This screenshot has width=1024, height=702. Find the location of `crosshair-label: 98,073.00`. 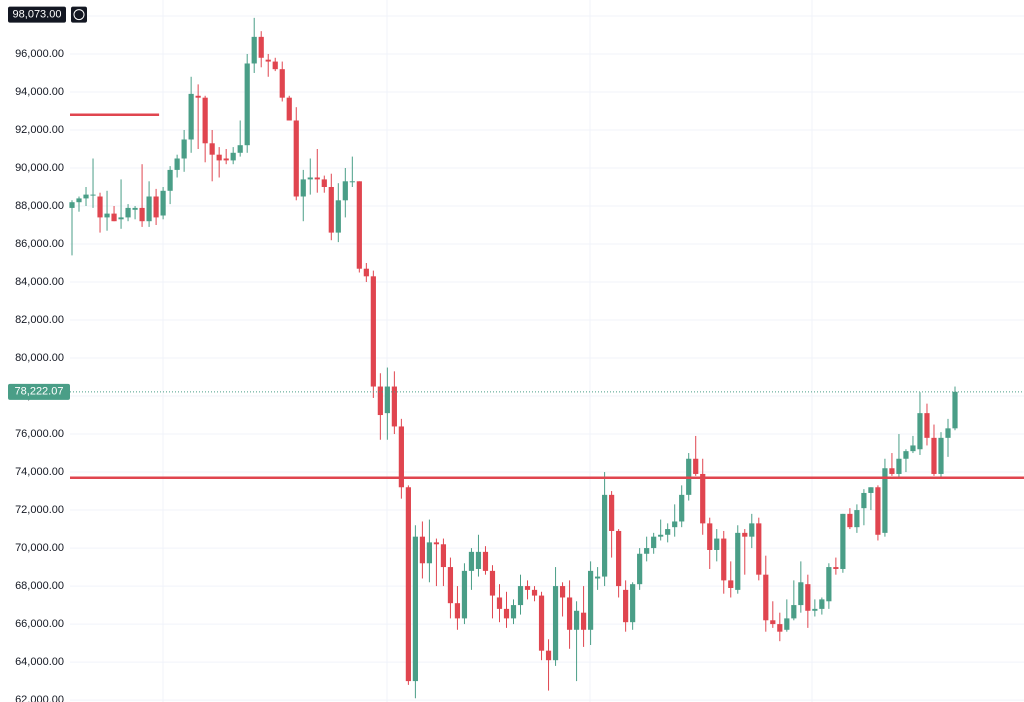

crosshair-label: 98,073.00 is located at coordinates (37, 14).